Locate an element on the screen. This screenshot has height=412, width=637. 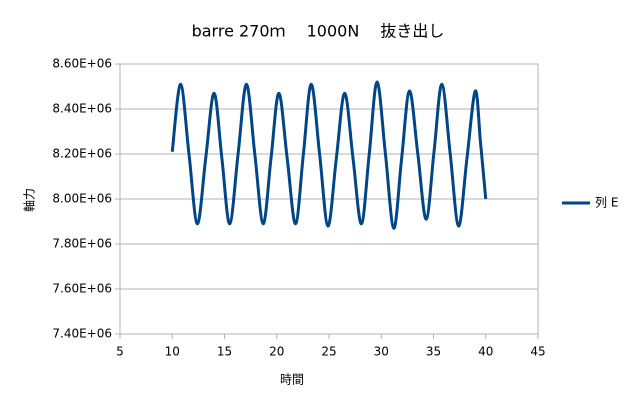
x-tick-label: 45 is located at coordinates (537, 352).